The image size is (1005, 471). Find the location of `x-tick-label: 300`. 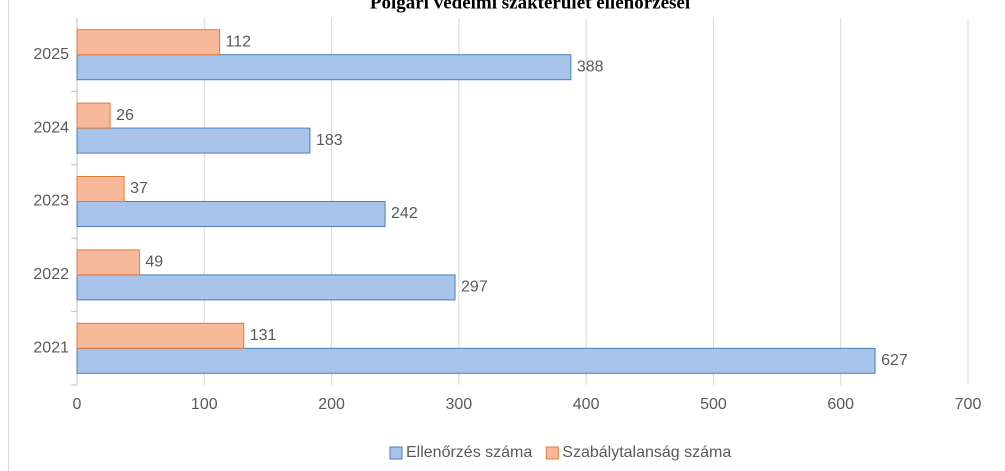

x-tick-label: 300 is located at coordinates (459, 404).